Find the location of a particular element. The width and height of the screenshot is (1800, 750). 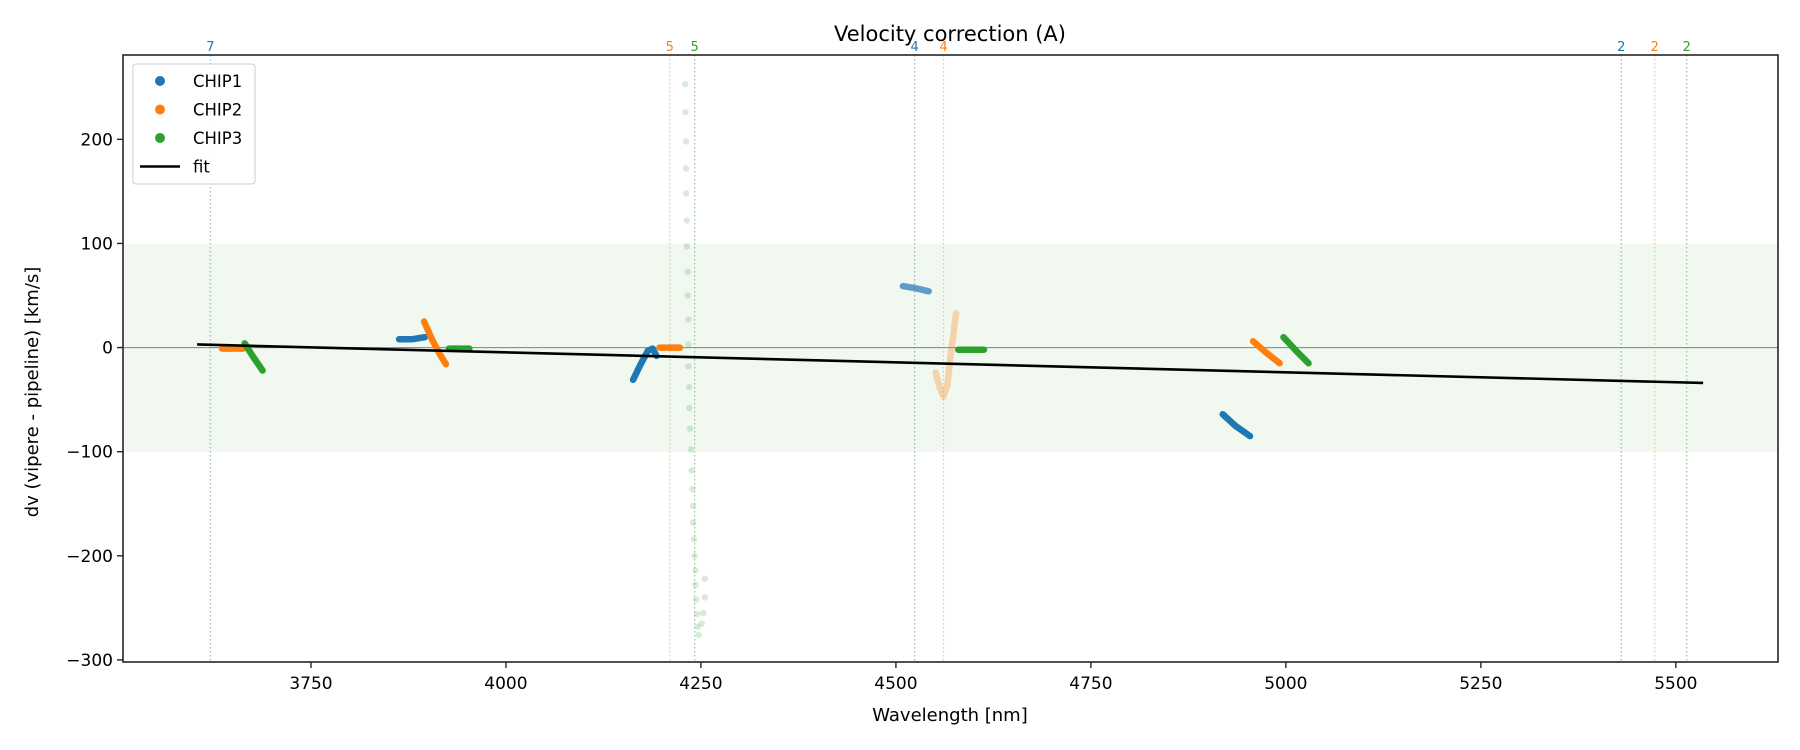

legend-item-fit: fit is located at coordinates (175, 167).